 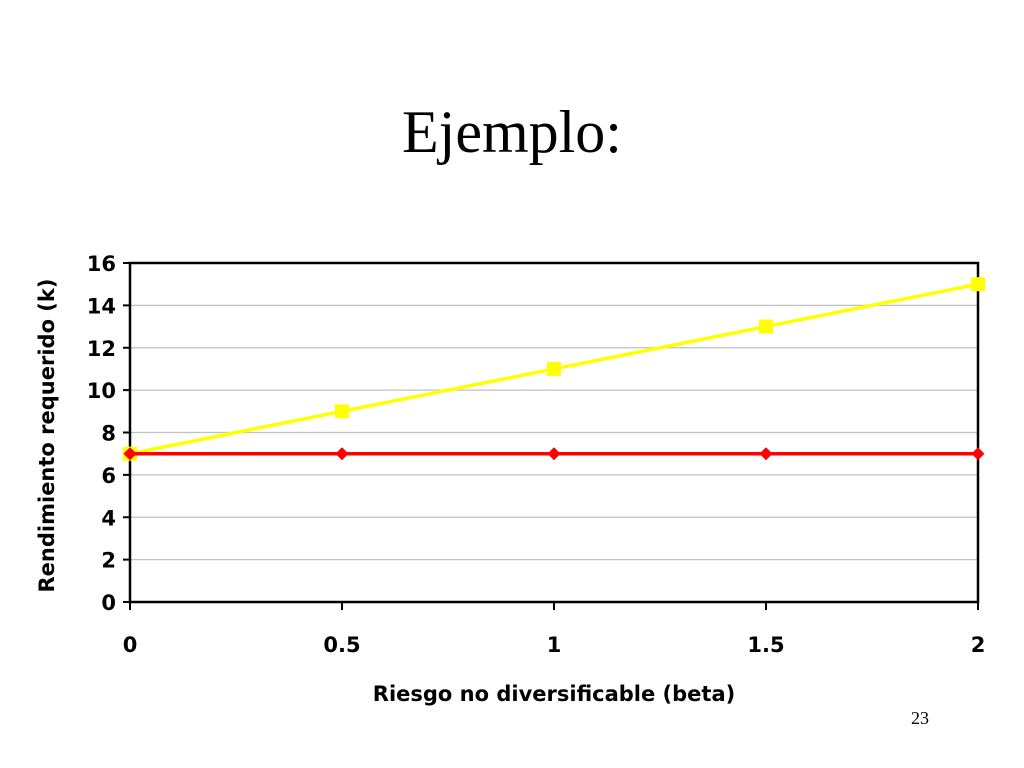 I want to click on x-tick-label: 1.5, so click(x=765, y=645).